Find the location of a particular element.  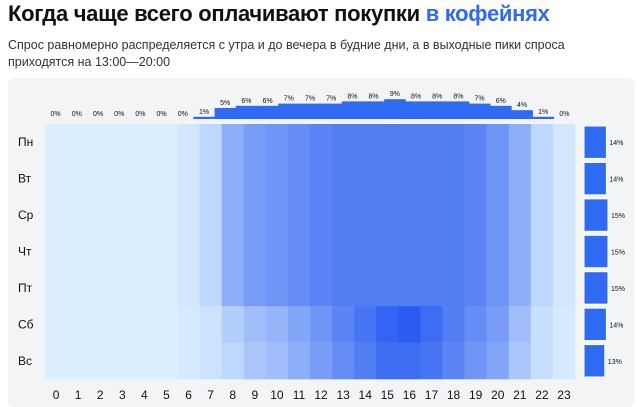

hour-label: 7 is located at coordinates (210, 395).